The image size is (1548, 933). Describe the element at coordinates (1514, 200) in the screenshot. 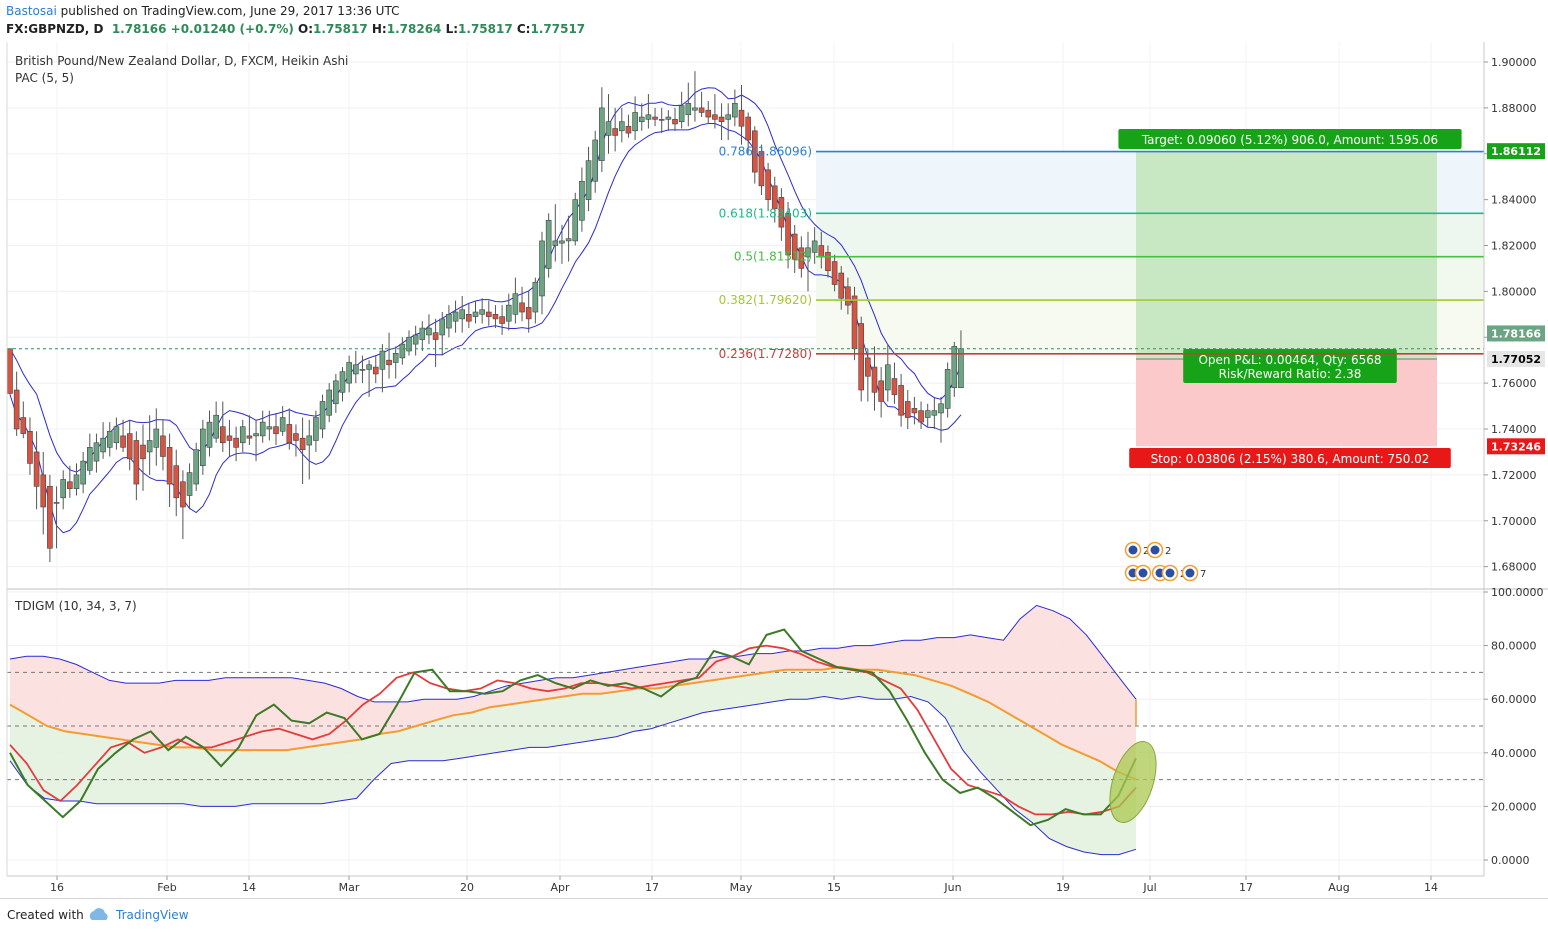

I see `y-tick-label: 1.84000` at that location.